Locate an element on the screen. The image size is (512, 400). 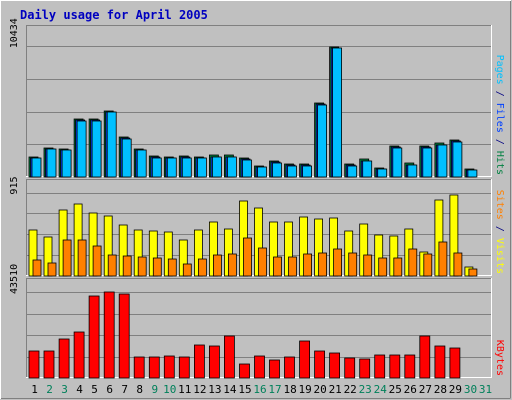
x-tick-label-18: 18 is located at coordinates (289, 389).